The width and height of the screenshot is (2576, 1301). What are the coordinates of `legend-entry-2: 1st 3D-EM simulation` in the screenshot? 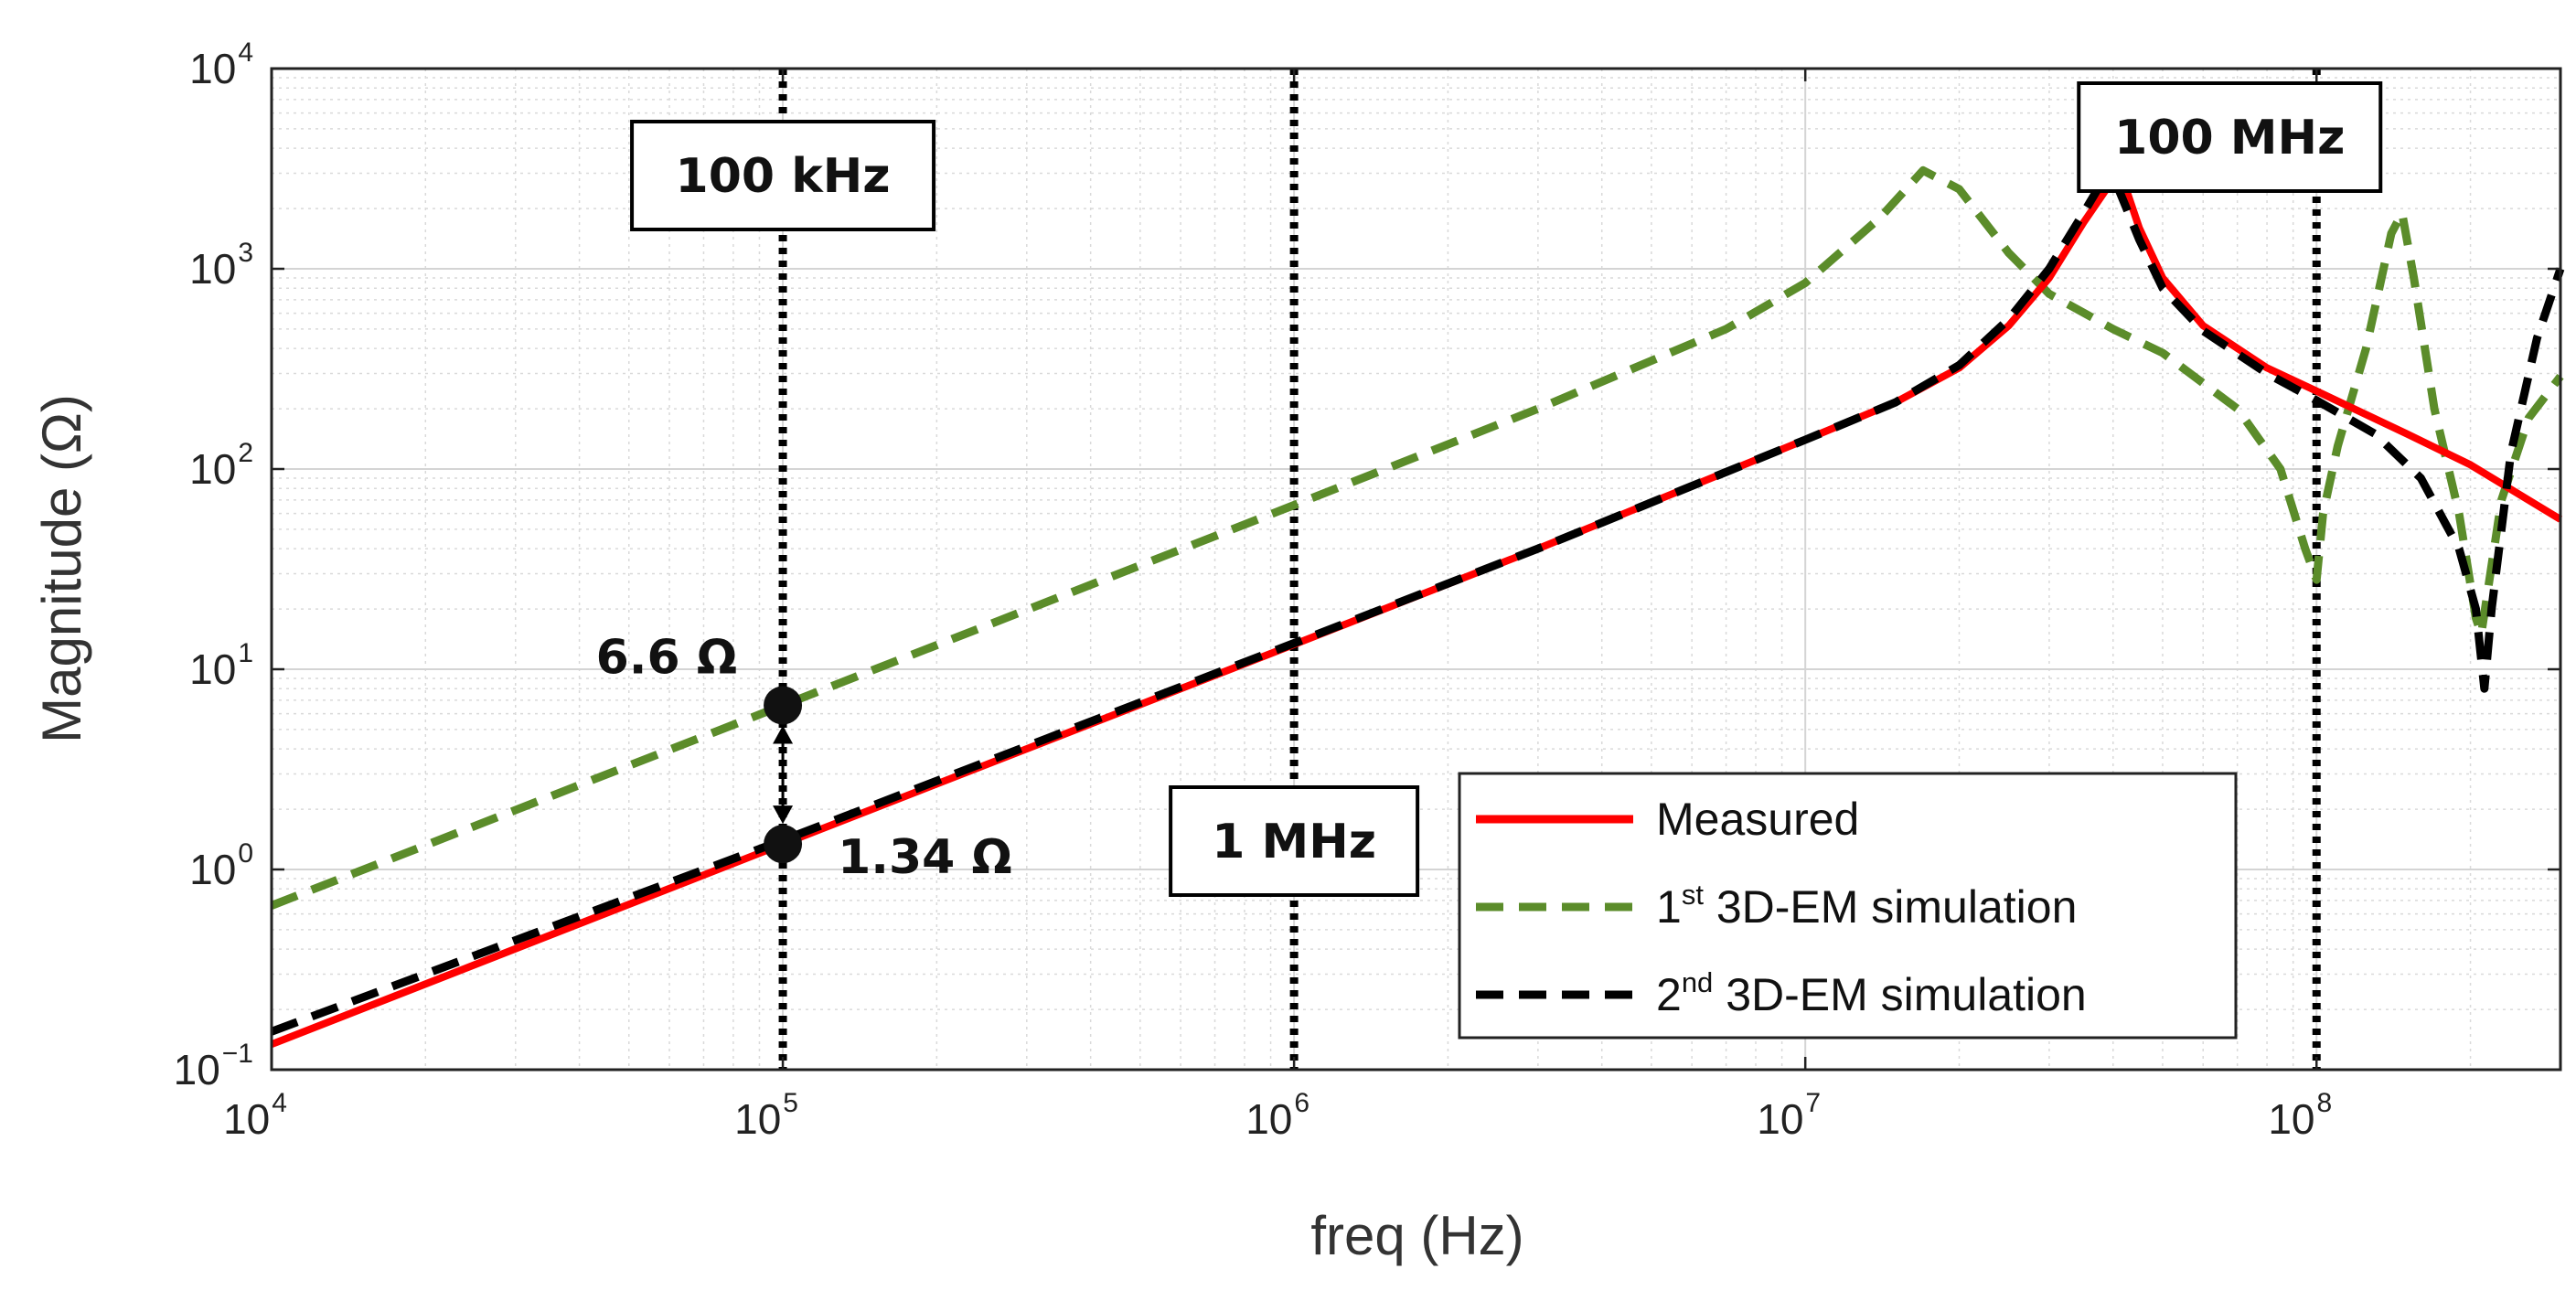 It's located at (1866, 906).